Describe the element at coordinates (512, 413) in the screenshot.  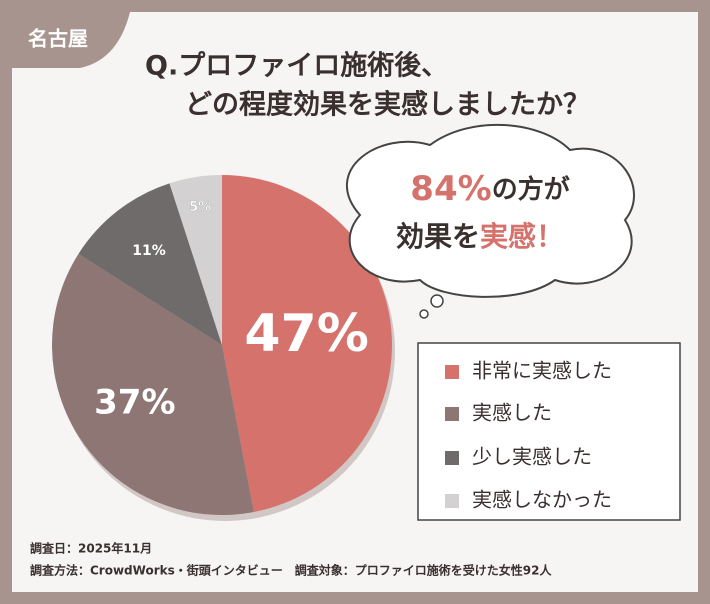
I see `legend-label: 実感した` at that location.